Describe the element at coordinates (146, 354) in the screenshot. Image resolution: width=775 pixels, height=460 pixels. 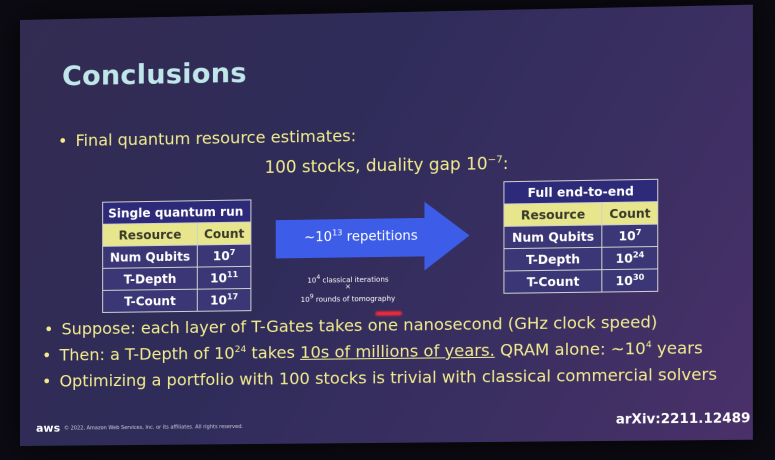
I see `then-prefix: Then: a T-Depth of 10` at that location.